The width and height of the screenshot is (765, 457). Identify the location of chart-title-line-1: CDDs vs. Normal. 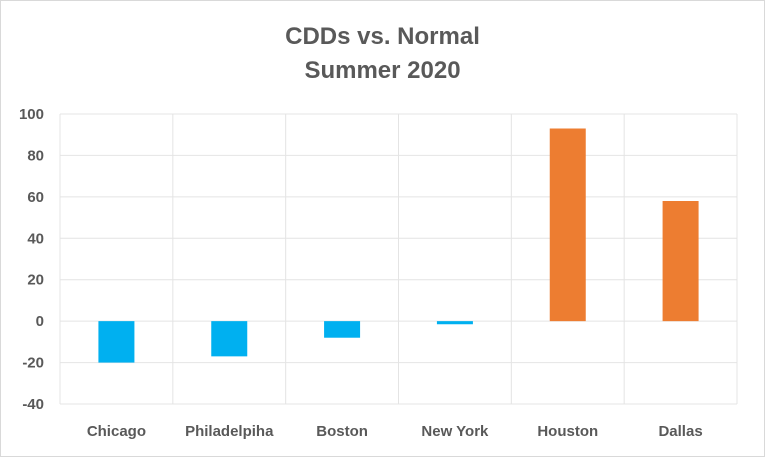
(382, 36).